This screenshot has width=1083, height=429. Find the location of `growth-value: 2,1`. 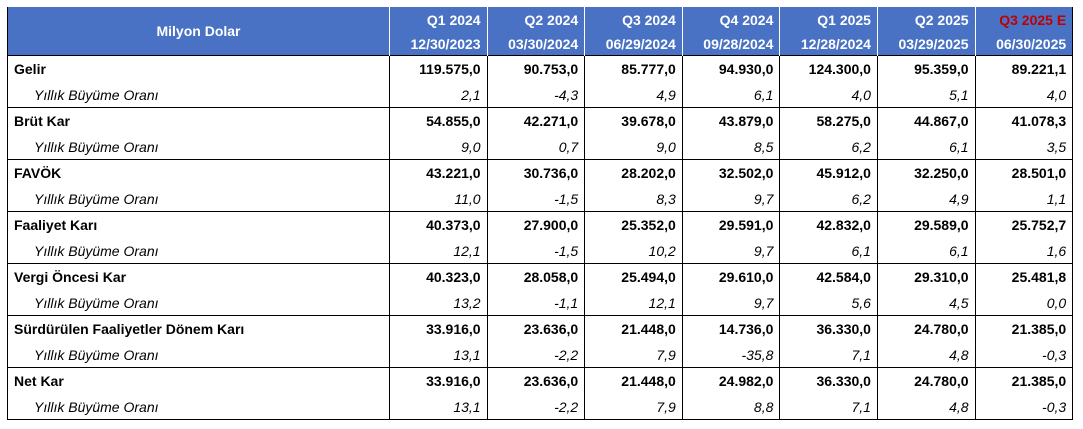

growth-value: 2,1 is located at coordinates (438, 95).